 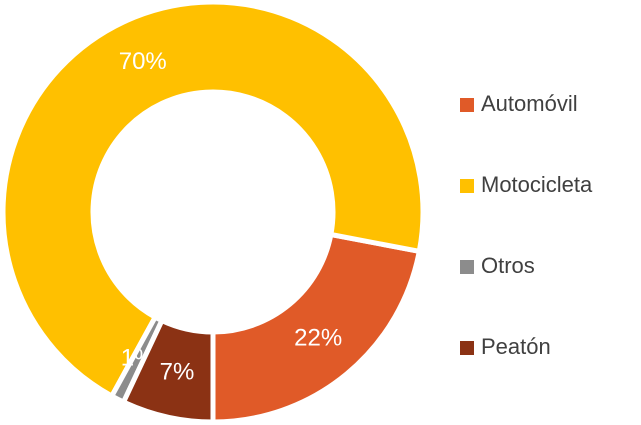 What do you see at coordinates (143, 61) in the screenshot?
I see `data-label: 70%` at bounding box center [143, 61].